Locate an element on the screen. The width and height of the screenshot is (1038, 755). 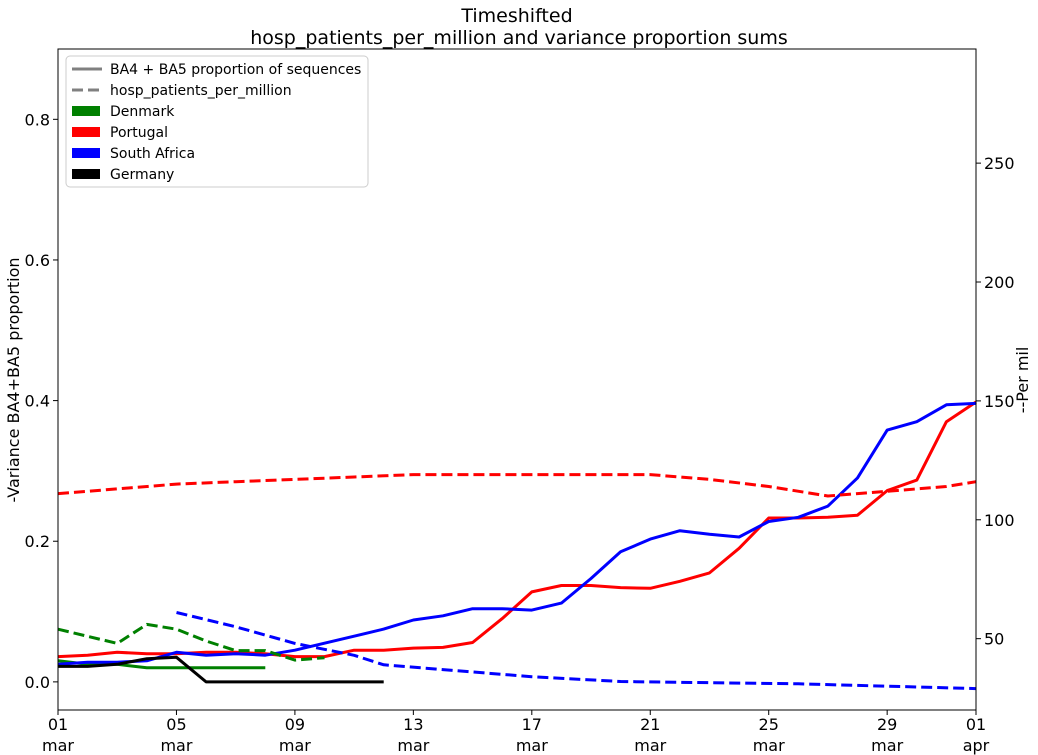
series-line-portugal-dashed is located at coordinates (517, 485).